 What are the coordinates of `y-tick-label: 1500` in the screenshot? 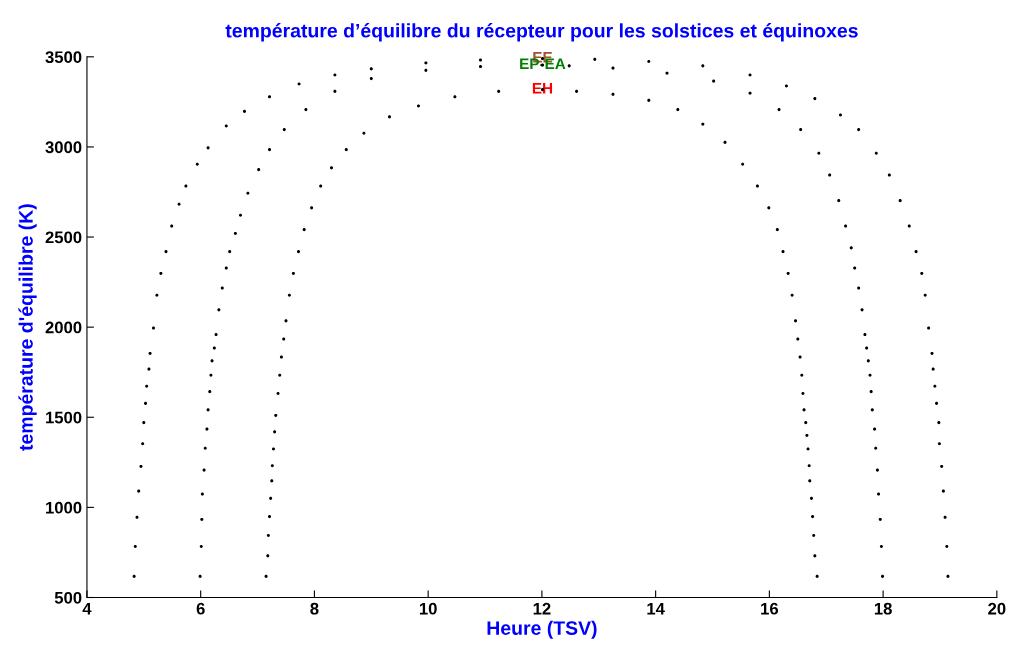 It's located at (64, 417).